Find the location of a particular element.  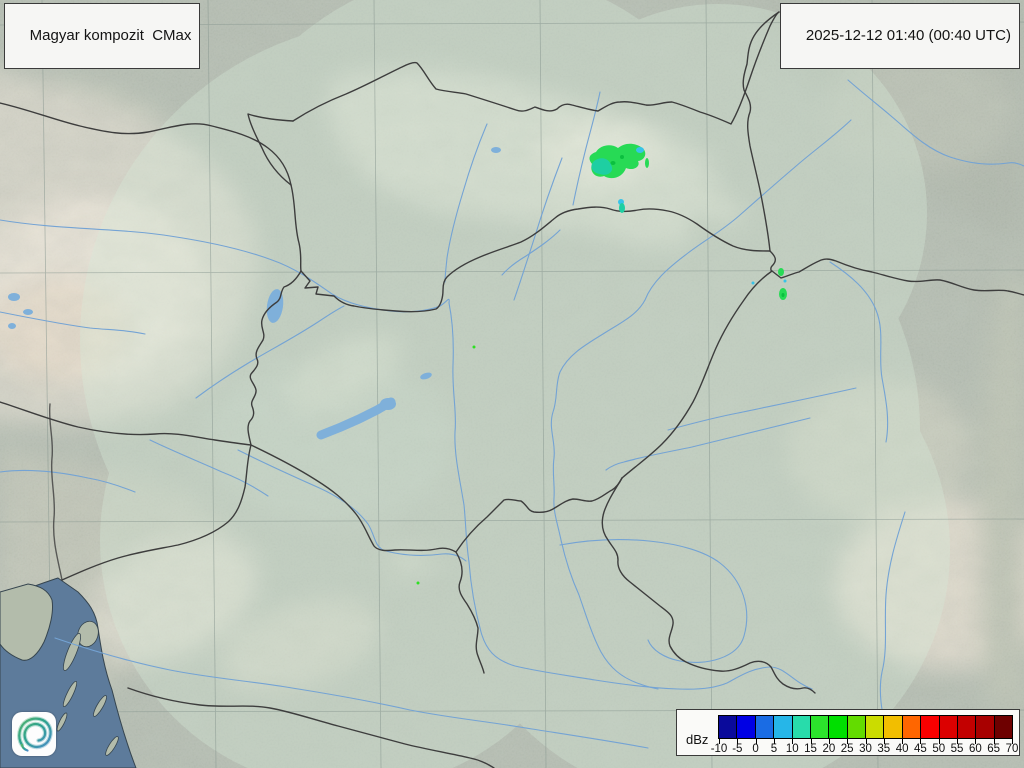

legend-tick-label: 60 is located at coordinates (975, 749).